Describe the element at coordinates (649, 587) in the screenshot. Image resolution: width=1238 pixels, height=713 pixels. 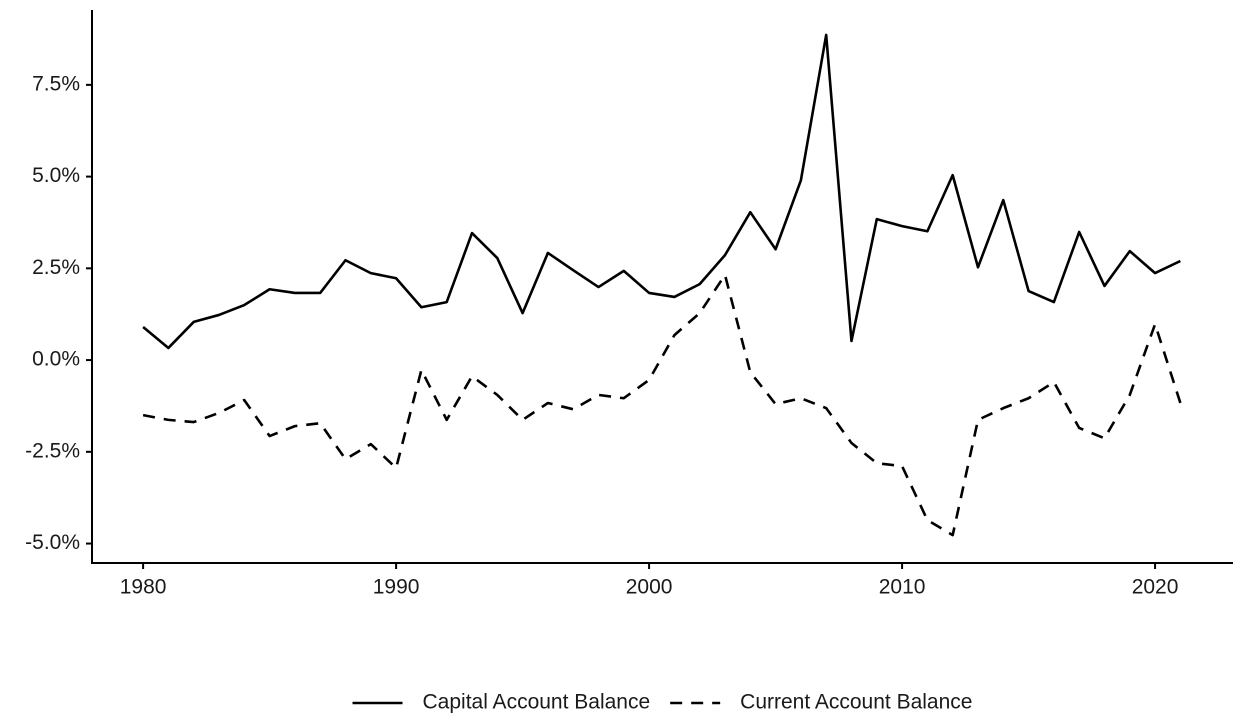
I see `x-tick-label: 2000` at that location.